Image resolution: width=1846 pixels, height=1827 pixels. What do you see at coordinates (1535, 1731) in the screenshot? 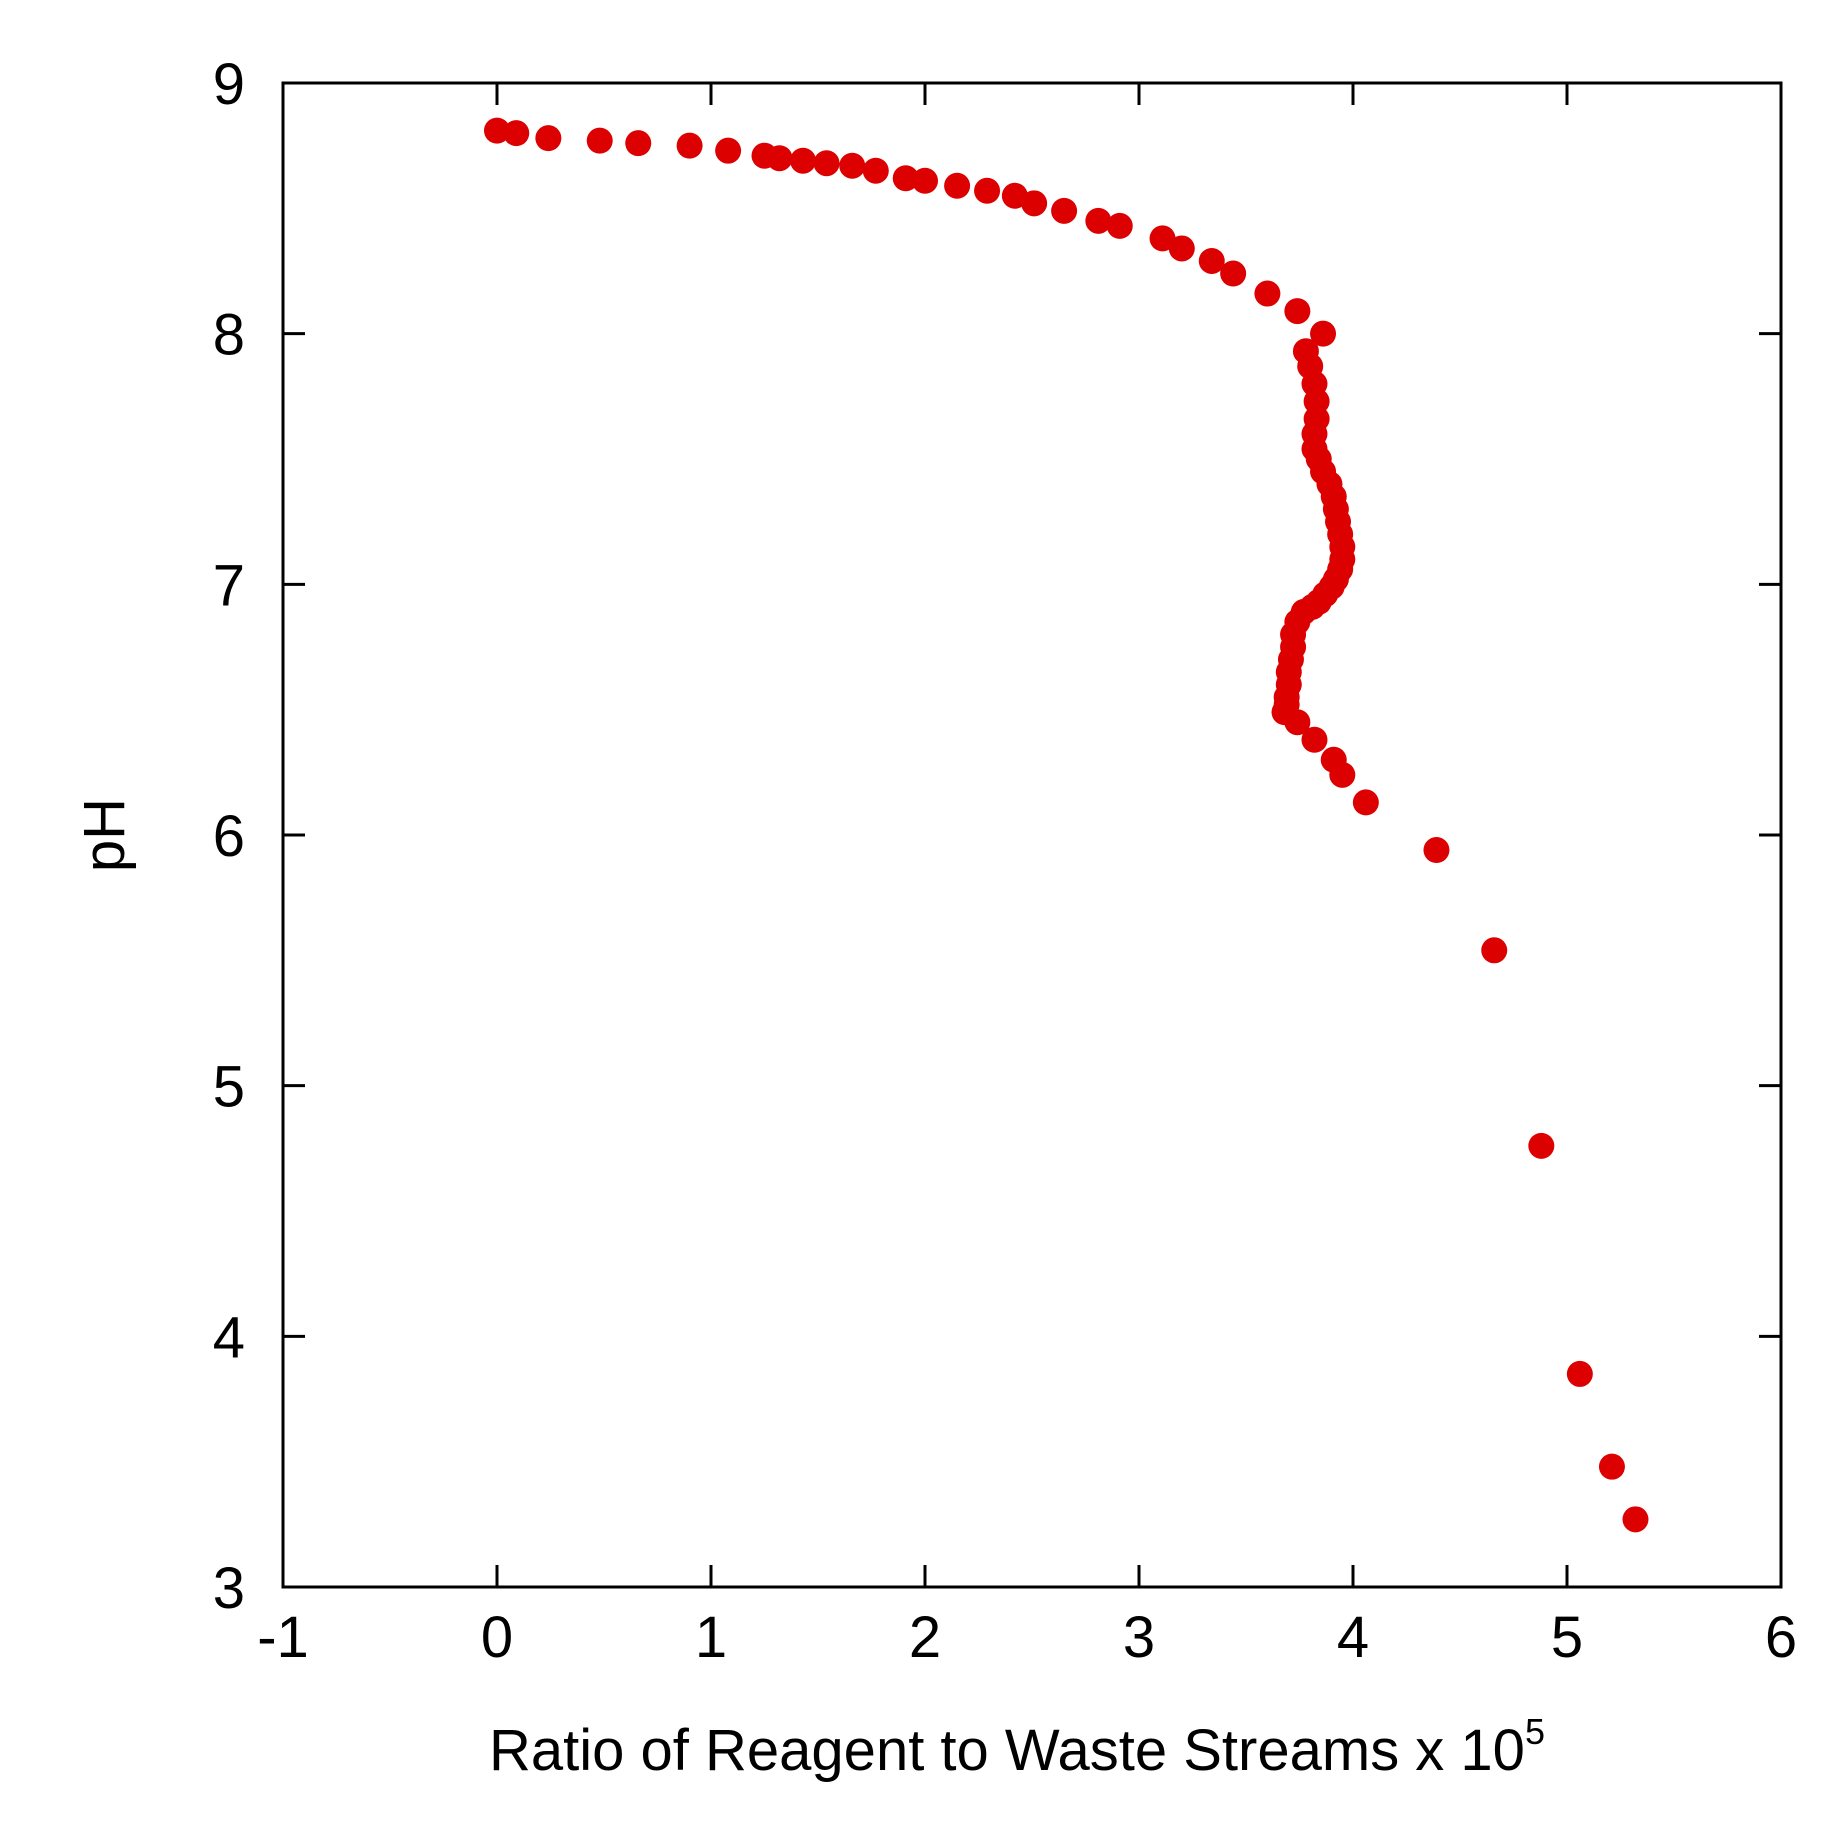
I see `x-axis-label-exponent: 5` at bounding box center [1535, 1731].